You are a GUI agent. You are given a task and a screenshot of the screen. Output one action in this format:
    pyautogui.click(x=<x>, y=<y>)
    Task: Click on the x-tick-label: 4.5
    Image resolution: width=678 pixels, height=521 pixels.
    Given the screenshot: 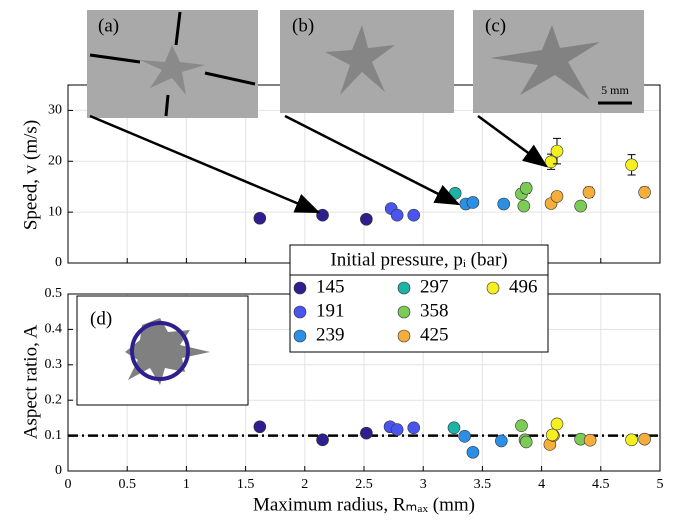 What is the action you would take?
    pyautogui.click(x=601, y=484)
    